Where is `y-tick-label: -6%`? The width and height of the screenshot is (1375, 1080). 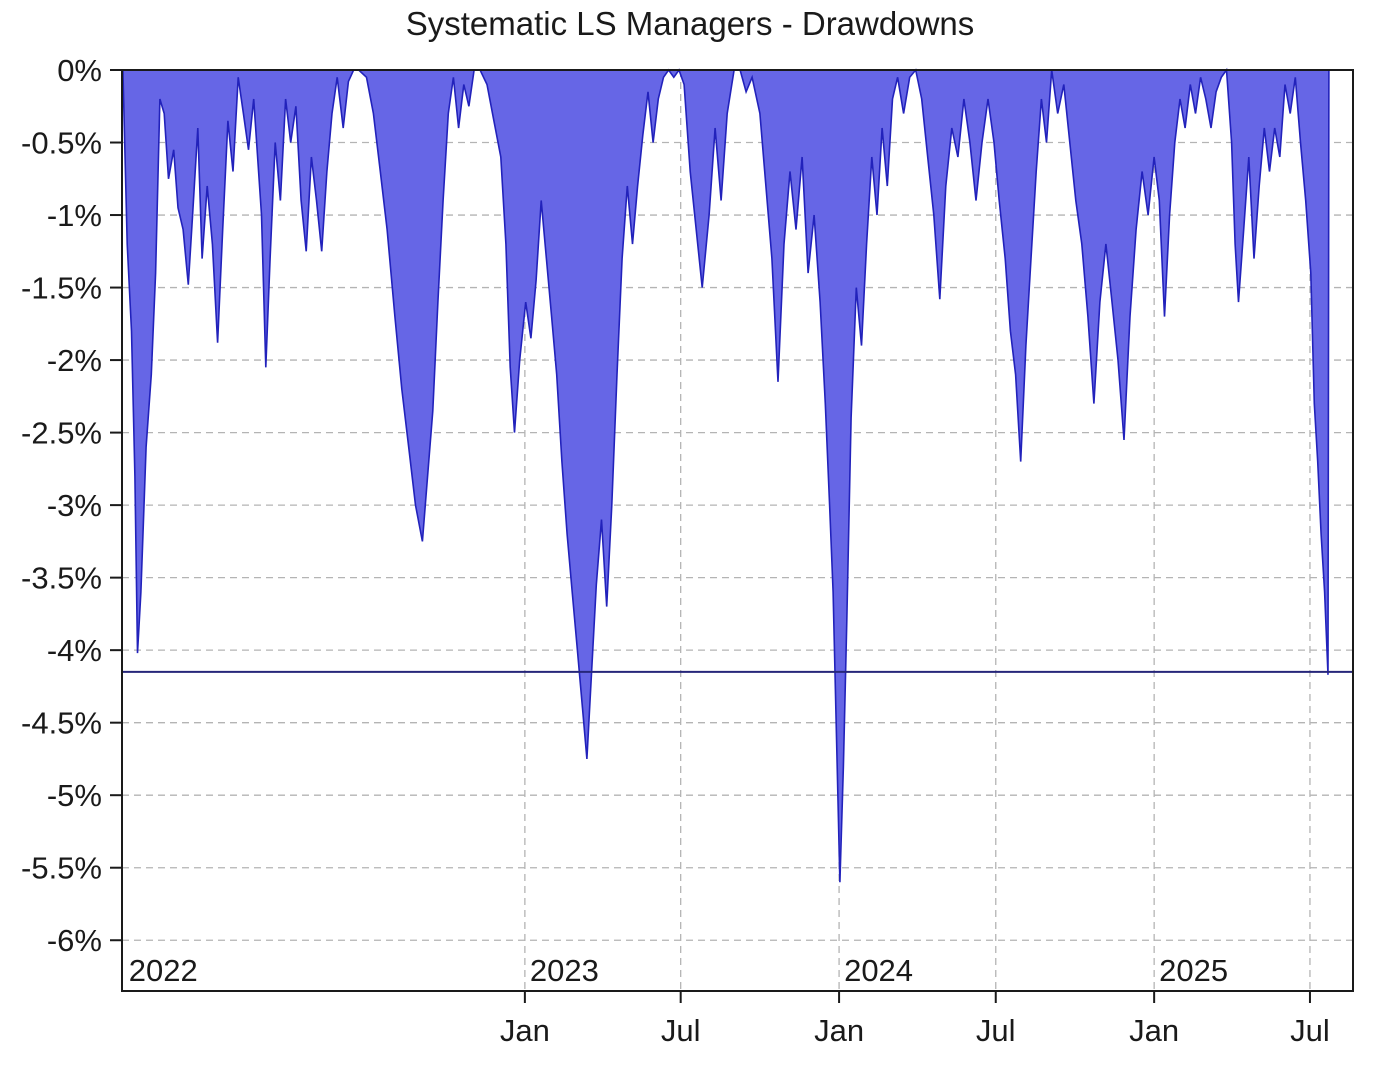
y-tick-label: -6% is located at coordinates (74, 940).